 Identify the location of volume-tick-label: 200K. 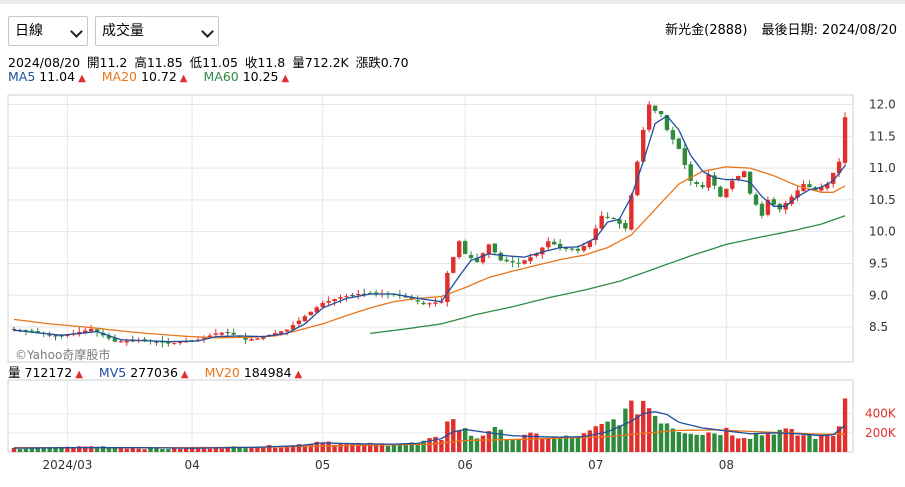
(881, 433).